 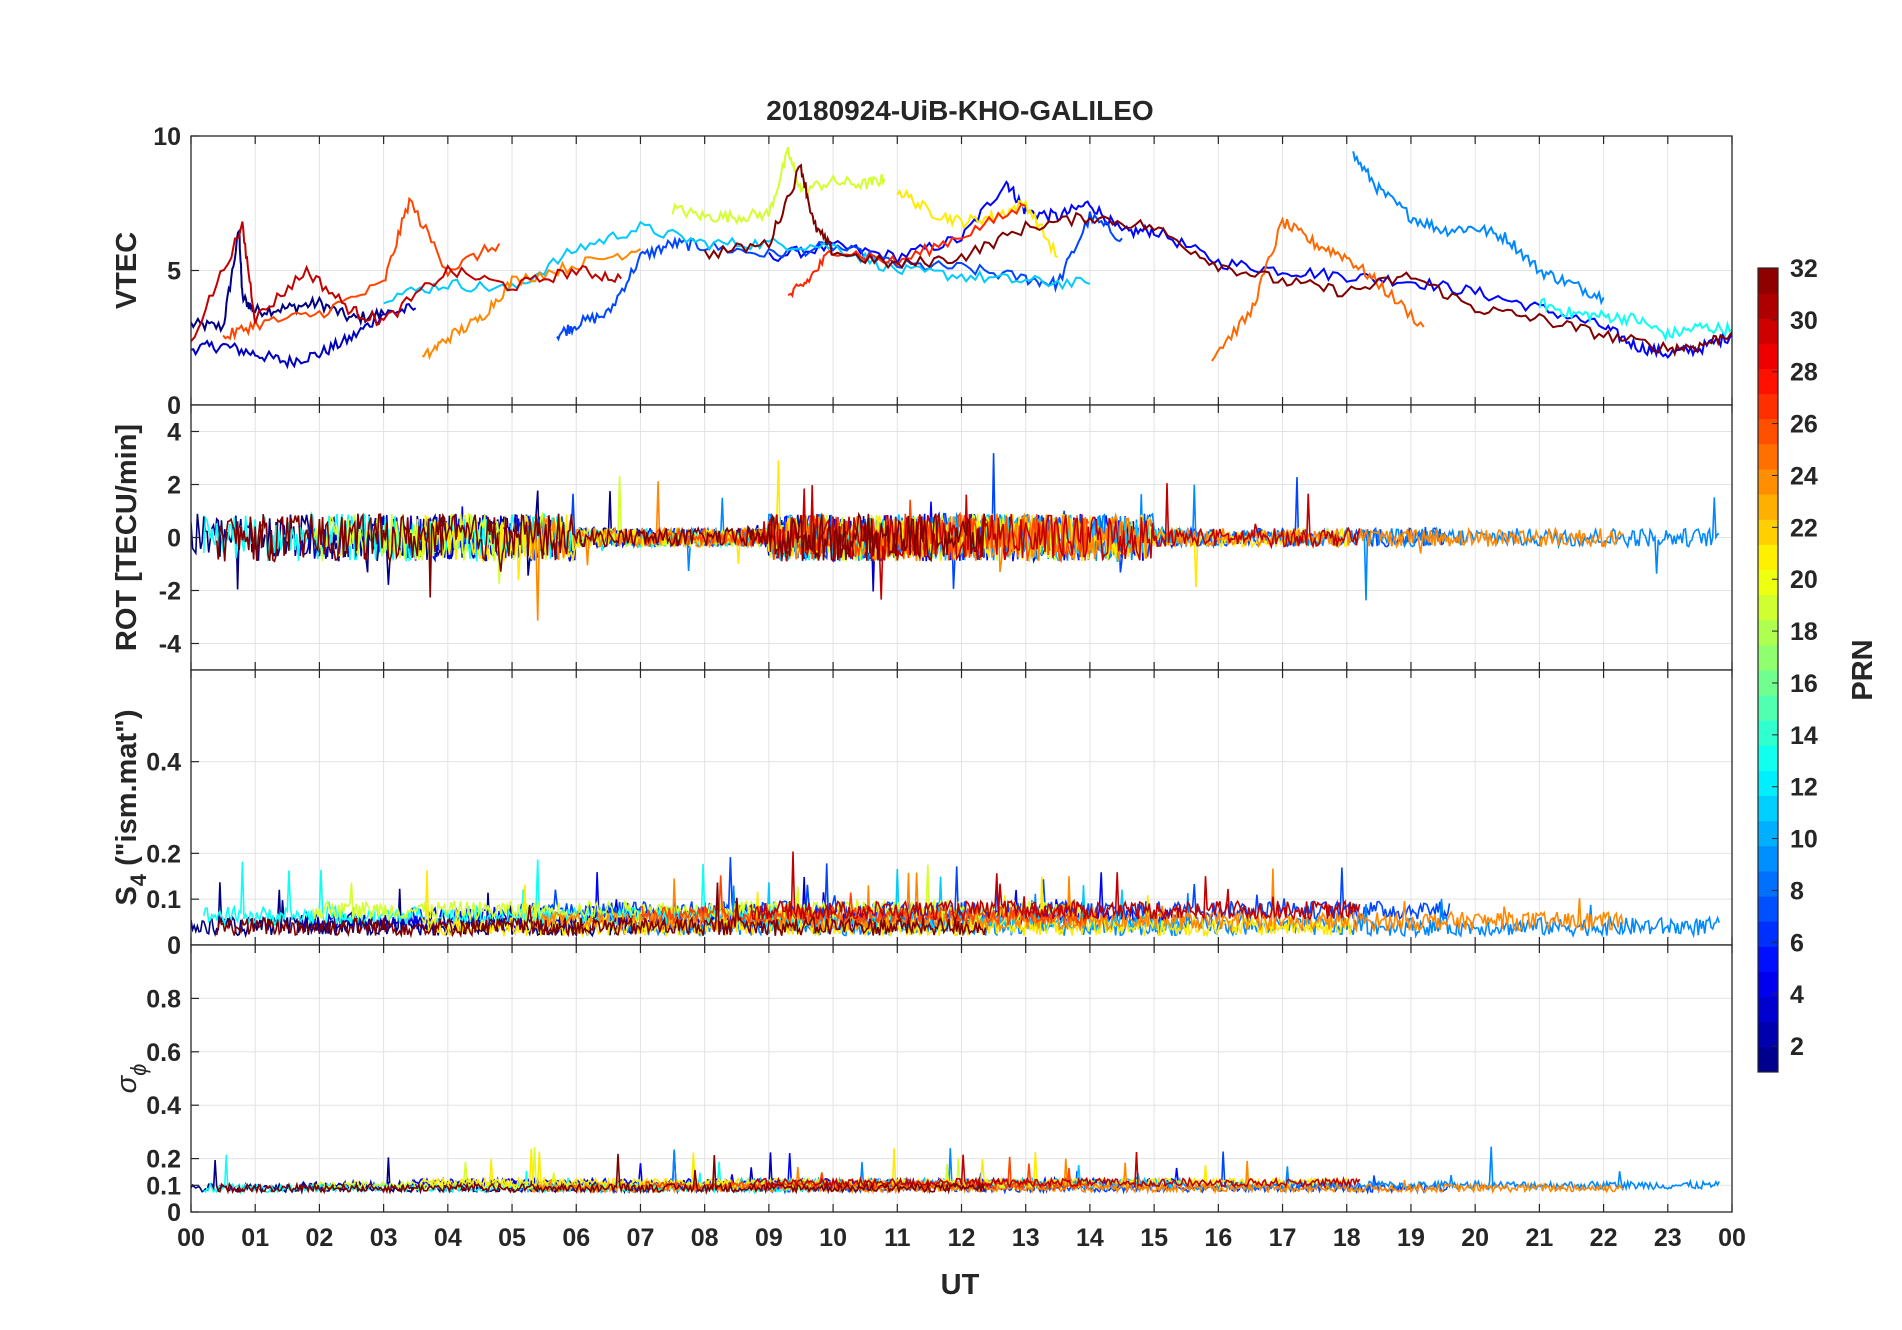 I want to click on x-tick-label: 12, so click(x=962, y=1238).